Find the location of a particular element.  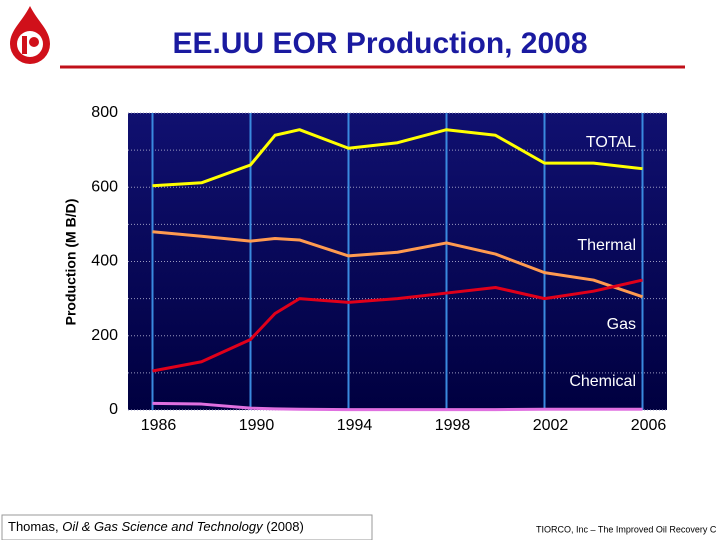

chart-title: EE.UU EOR Production, 2008 is located at coordinates (379, 43).